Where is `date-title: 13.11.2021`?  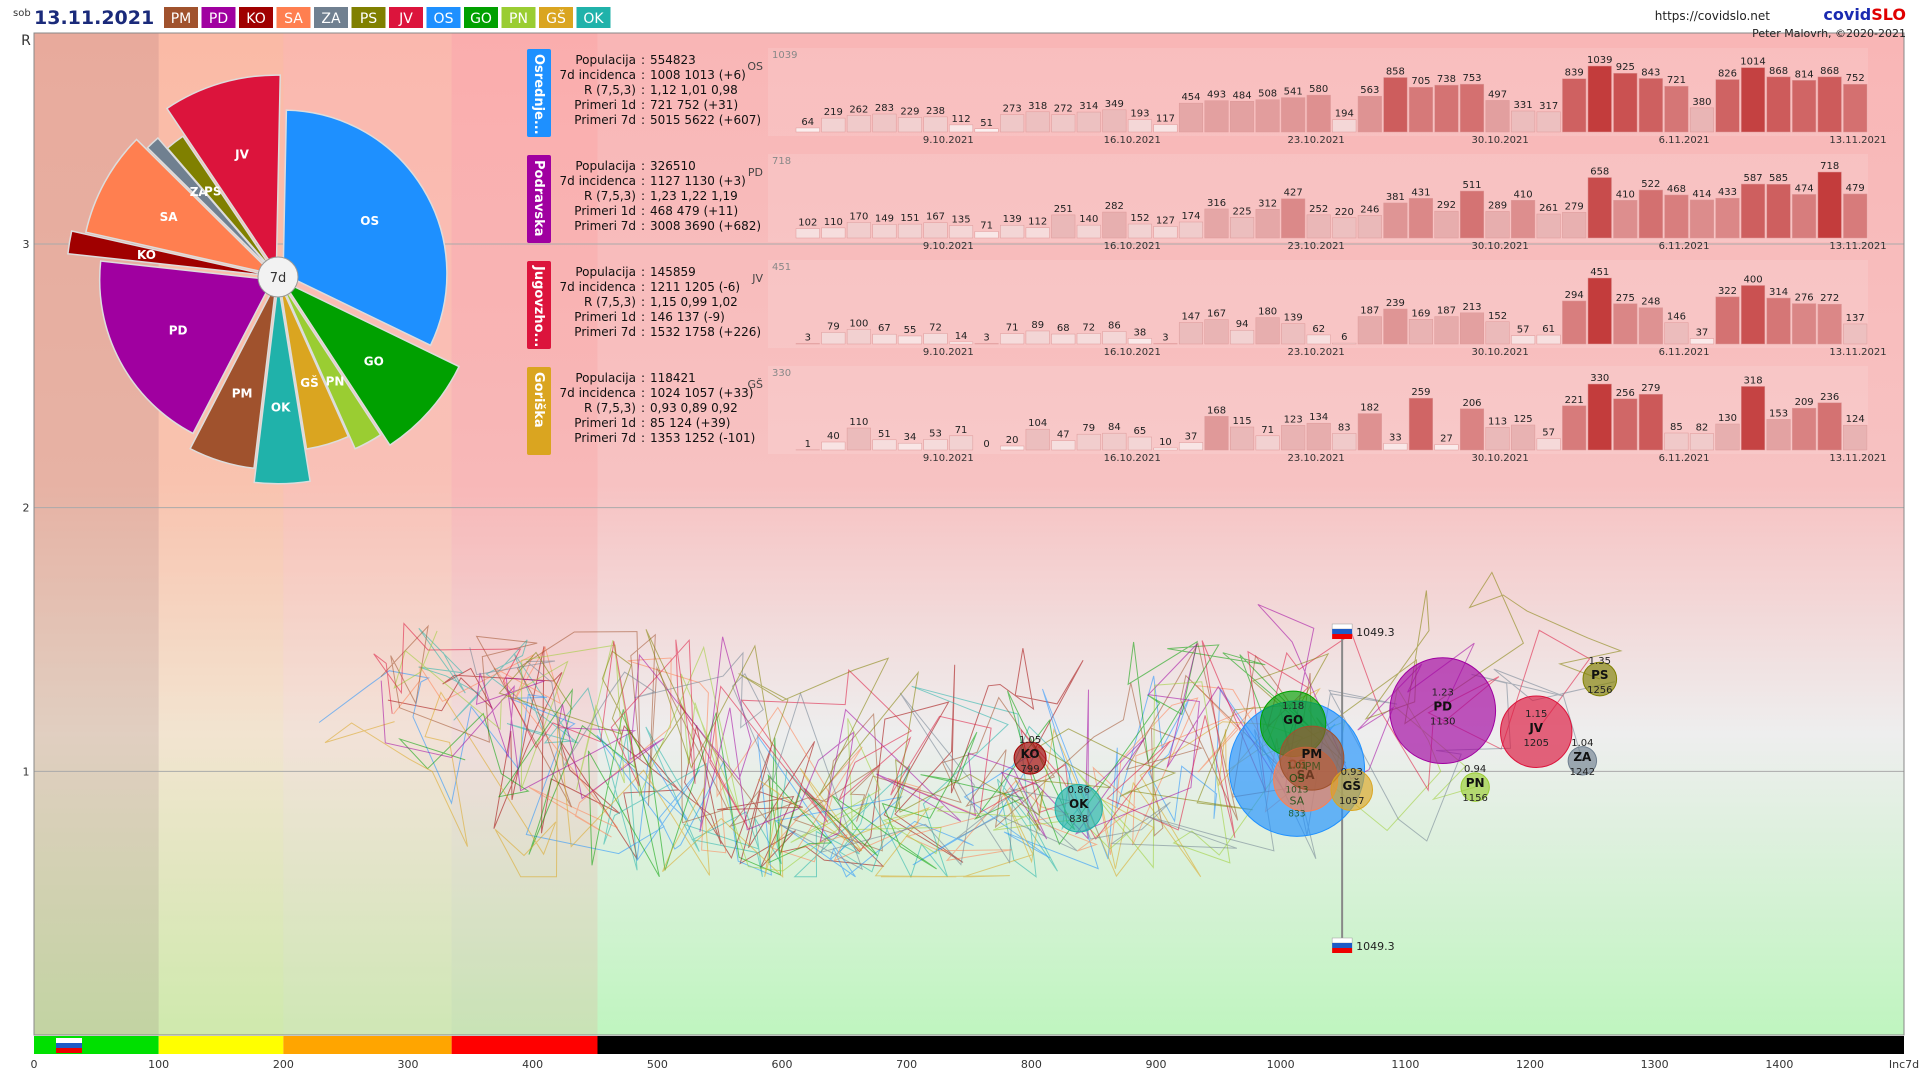
date-title: 13.11.2021 is located at coordinates (94, 18).